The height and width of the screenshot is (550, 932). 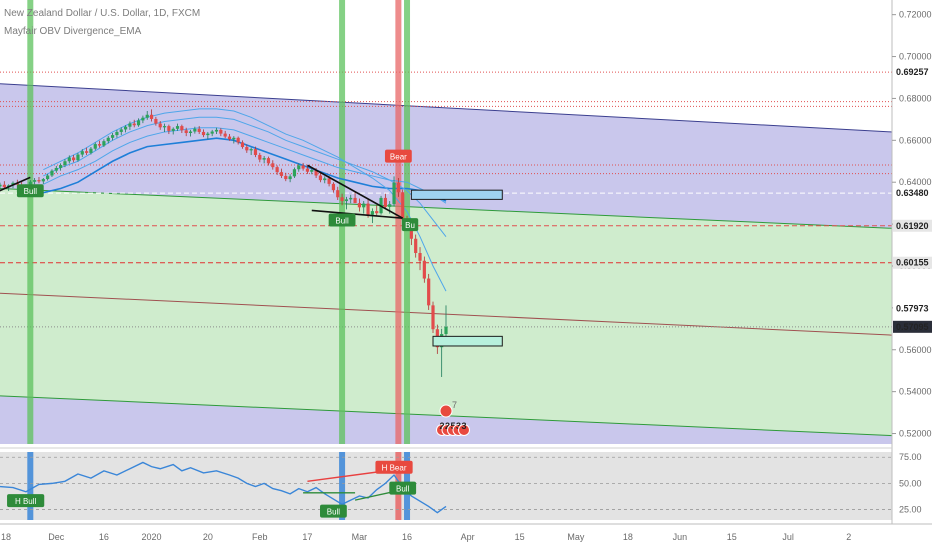 I want to click on signal-label-bull-1-text: Bull, so click(x=342, y=221).